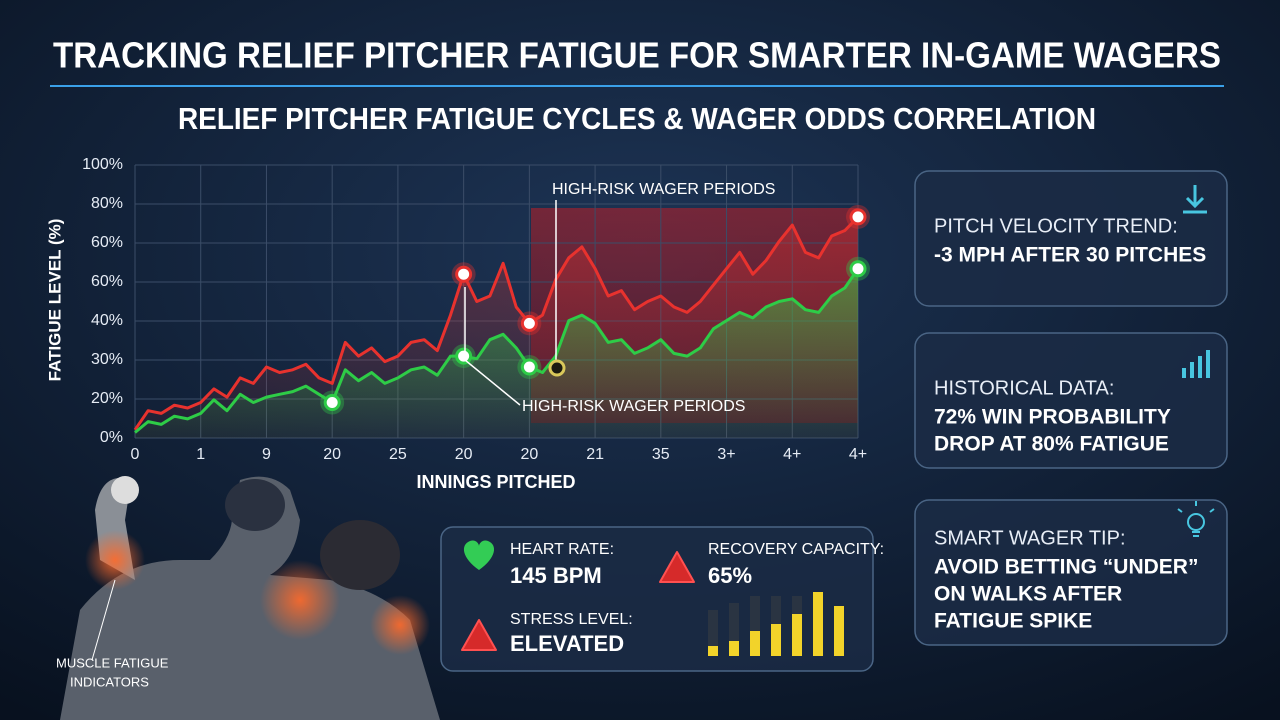 This screenshot has width=1280, height=720. Describe the element at coordinates (1051, 444) in the screenshot. I see `card-text: DROP AT 80% FATIGUE` at that location.